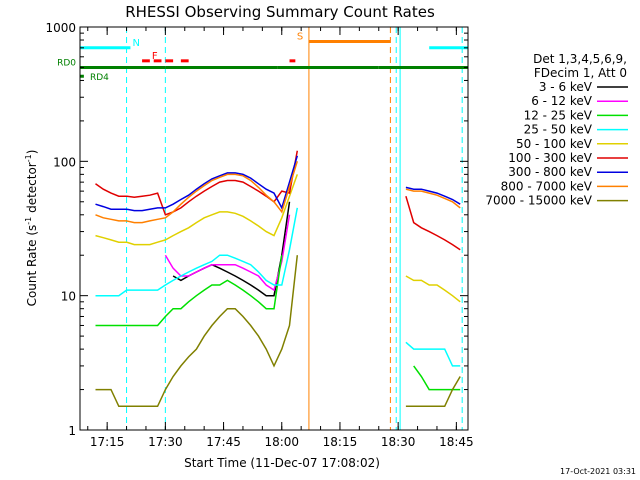 This screenshot has height=480, width=640. Describe the element at coordinates (300, 36) in the screenshot. I see `flag-label: S` at that location.